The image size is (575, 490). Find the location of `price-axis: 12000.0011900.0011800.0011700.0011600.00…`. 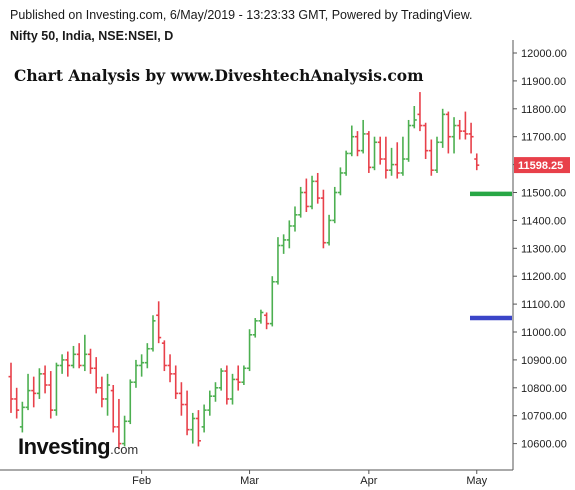

price-axis: 12000.0011900.0011800.0011700.0011600.00… is located at coordinates (539, 255).